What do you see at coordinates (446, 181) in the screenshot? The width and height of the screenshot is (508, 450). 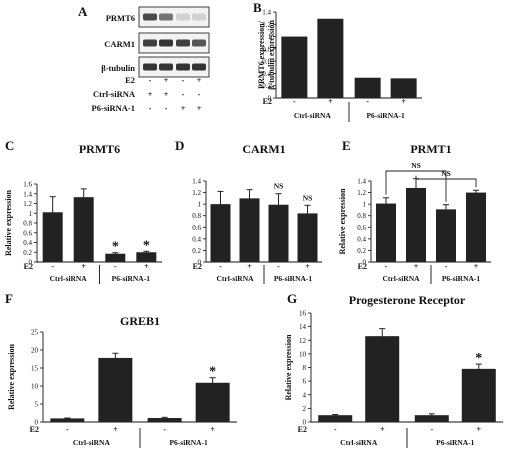 I see `significance-bracket` at bounding box center [446, 181].